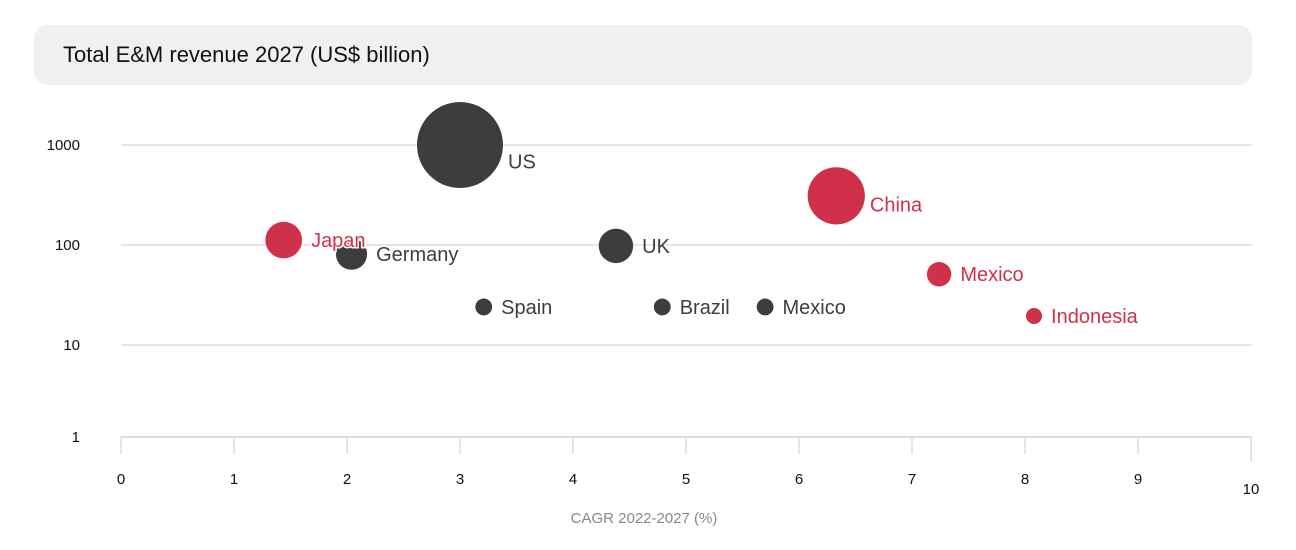  Describe the element at coordinates (1095, 317) in the screenshot. I see `bubble-label: Indonesia` at that location.